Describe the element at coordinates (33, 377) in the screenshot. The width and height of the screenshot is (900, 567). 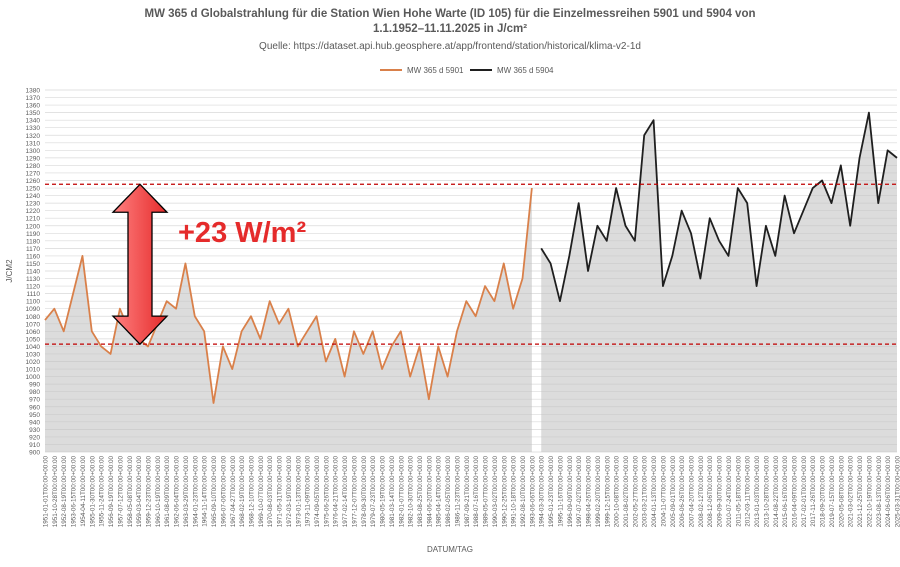
I see `y-tick-label: 1000` at that location.